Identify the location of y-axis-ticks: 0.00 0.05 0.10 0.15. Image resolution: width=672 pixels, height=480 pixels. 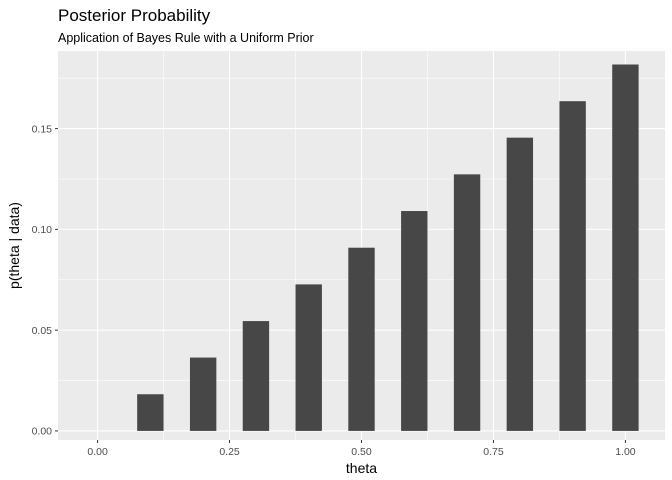
(45, 280).